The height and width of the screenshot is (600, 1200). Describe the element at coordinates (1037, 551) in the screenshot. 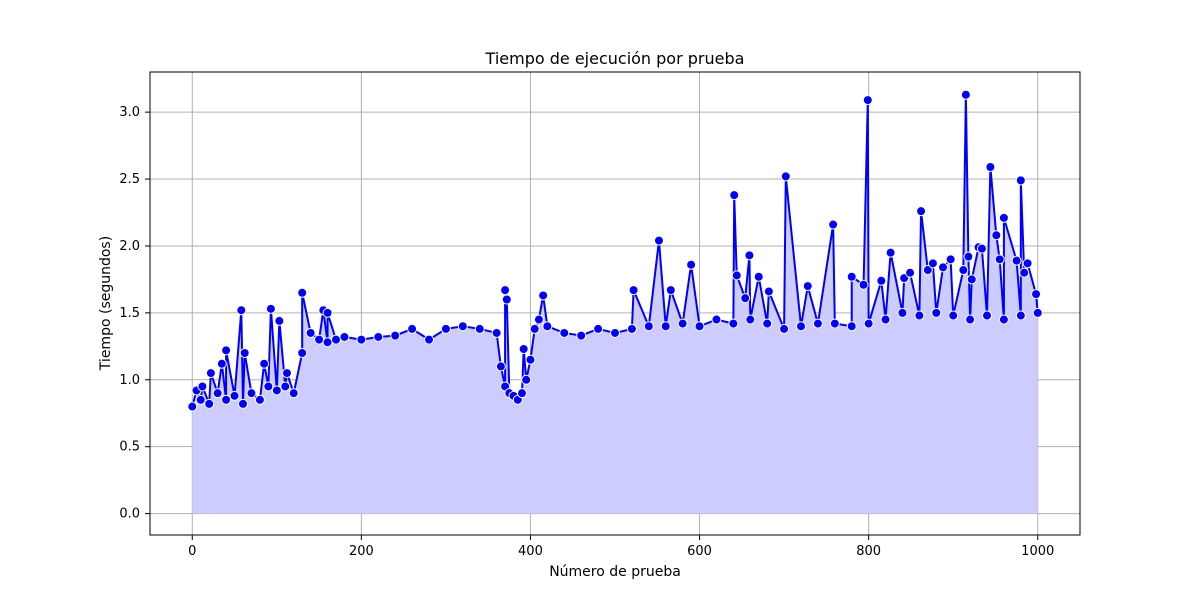

I see `x-tick-label: 1000` at that location.